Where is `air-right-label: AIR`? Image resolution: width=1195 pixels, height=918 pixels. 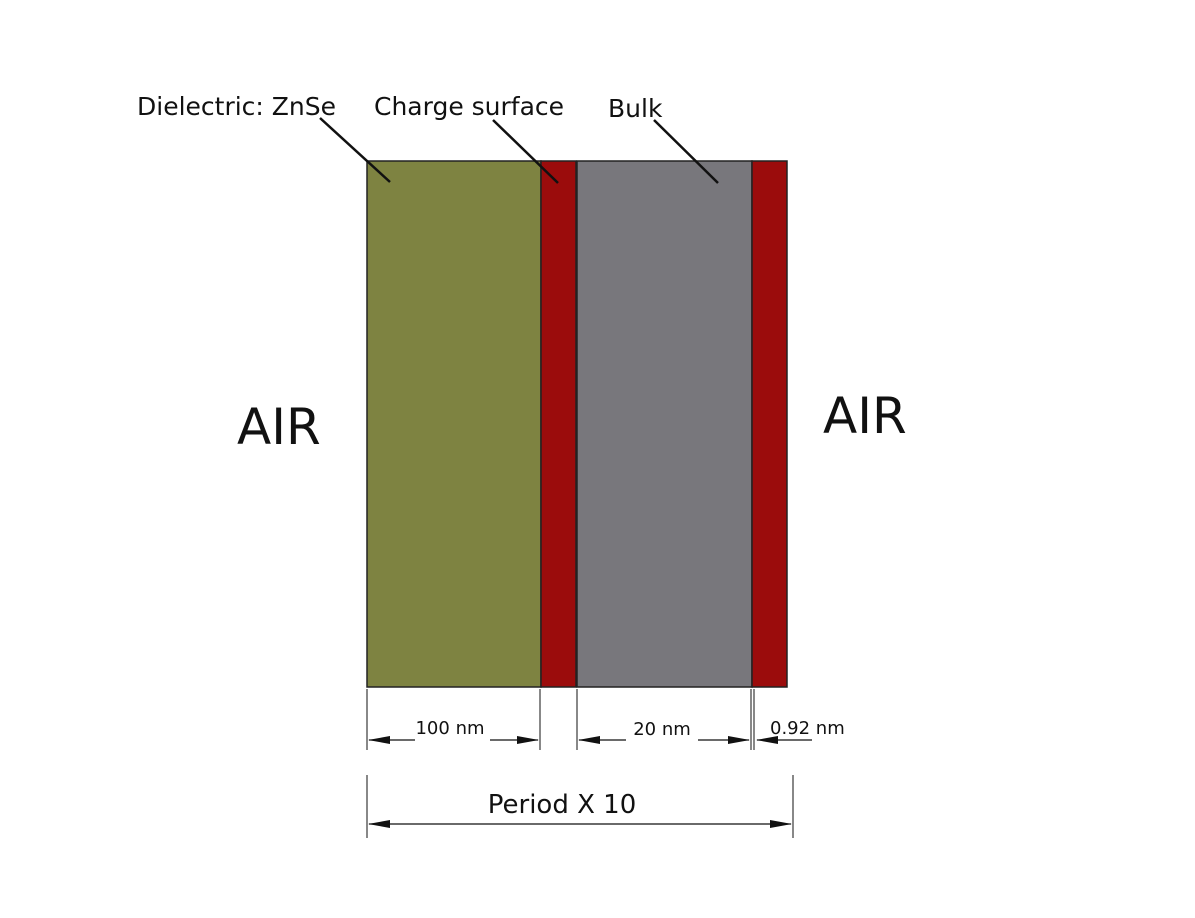
air-right-label: AIR is located at coordinates (865, 416).